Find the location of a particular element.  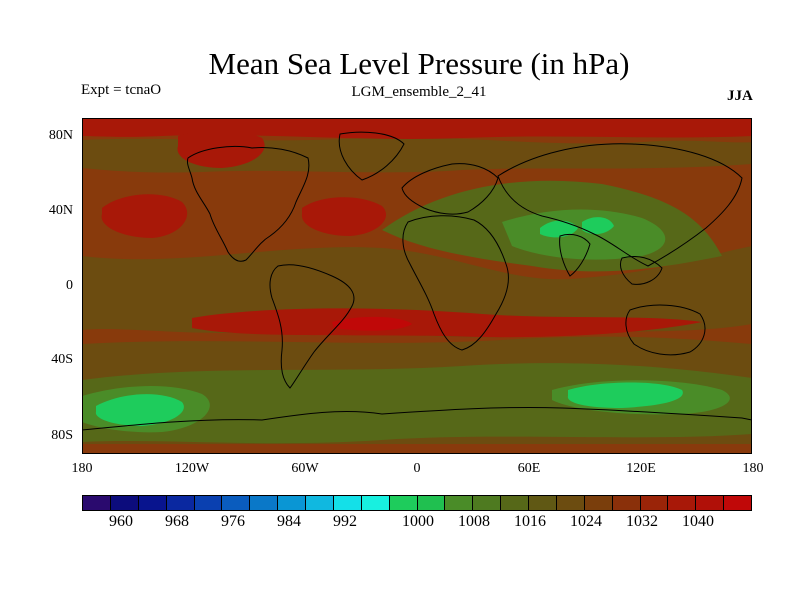

coast-southeast-asia is located at coordinates (641, 270).